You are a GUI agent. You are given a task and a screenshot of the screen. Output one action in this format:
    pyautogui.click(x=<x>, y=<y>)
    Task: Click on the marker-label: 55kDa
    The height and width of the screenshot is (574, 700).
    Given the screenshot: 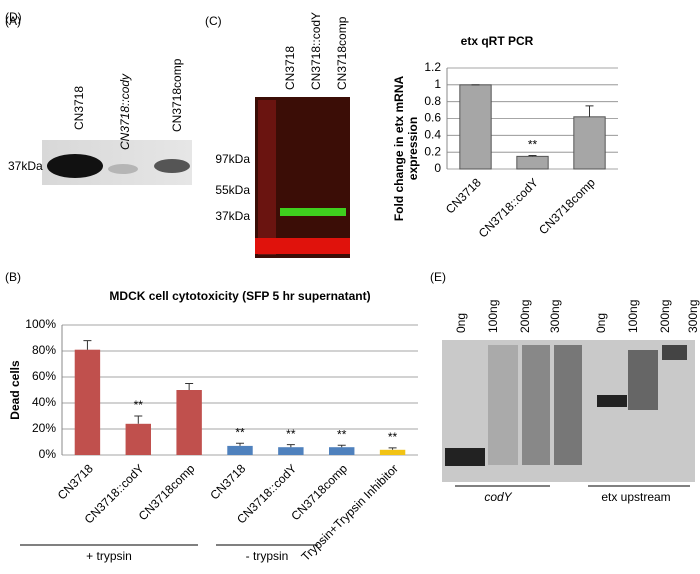 What is the action you would take?
    pyautogui.click(x=232, y=190)
    